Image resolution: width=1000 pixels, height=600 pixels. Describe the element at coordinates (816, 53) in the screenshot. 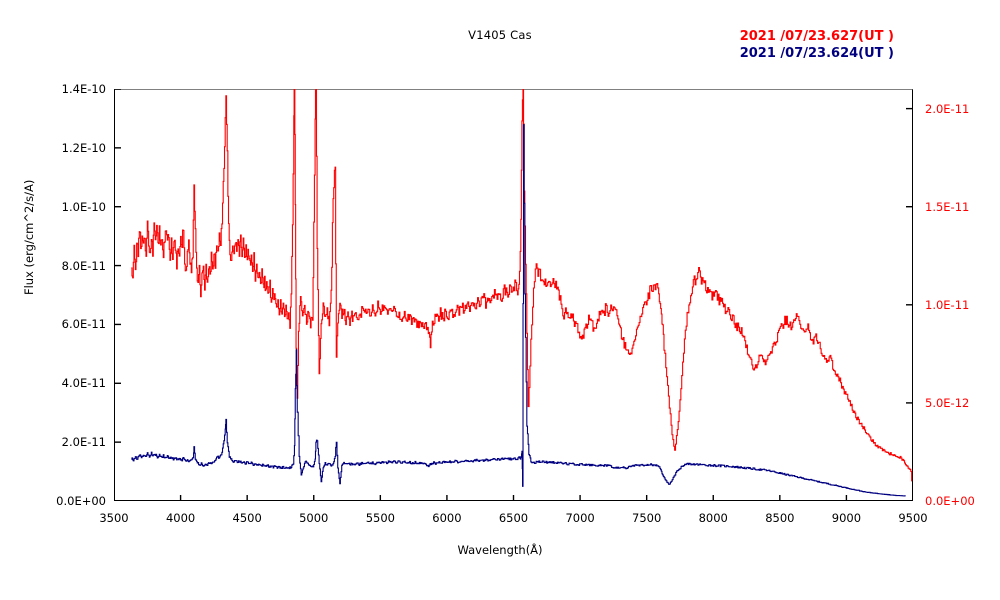

I see `legend-item-blue: 2021 /07/23.624(UT )` at that location.